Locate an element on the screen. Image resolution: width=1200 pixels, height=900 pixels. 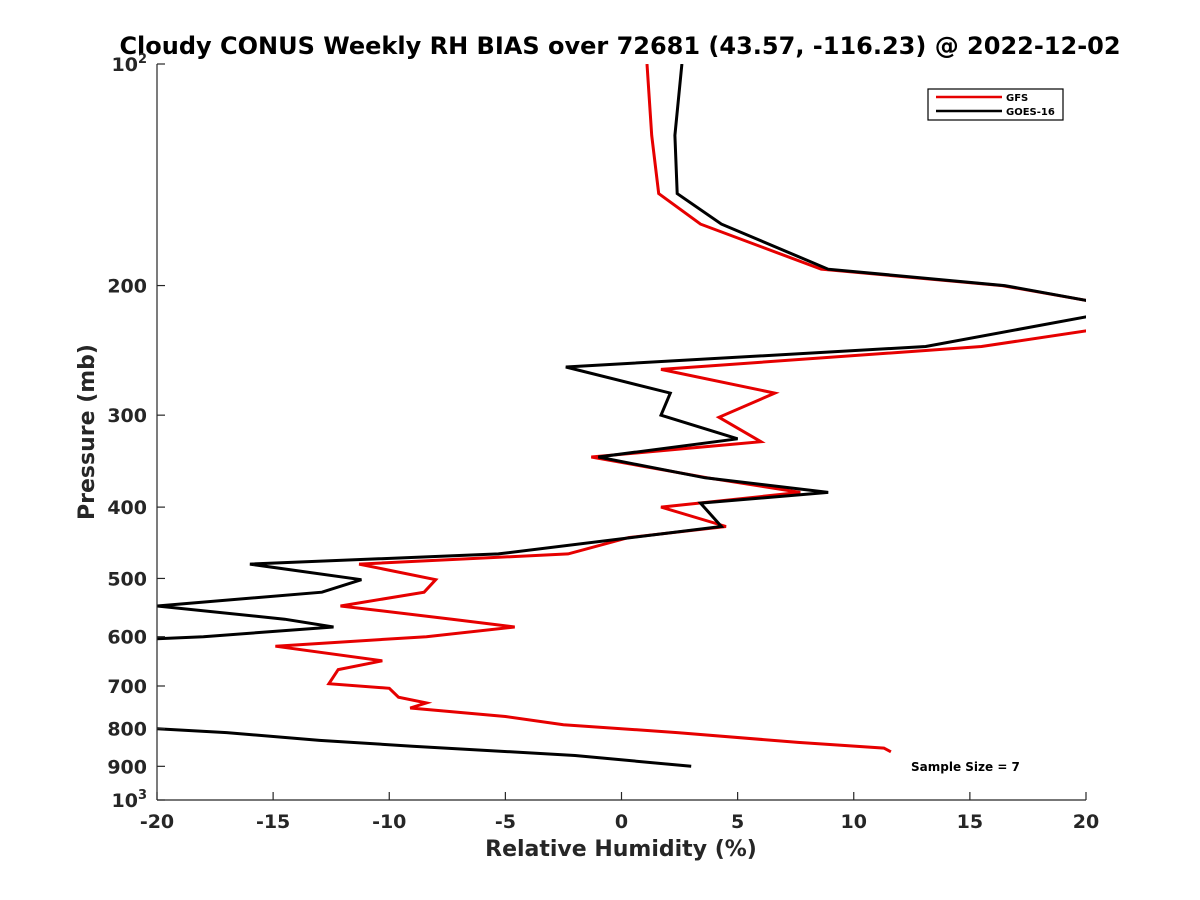
legend-label-goes16: GOES-16 is located at coordinates (1030, 112).